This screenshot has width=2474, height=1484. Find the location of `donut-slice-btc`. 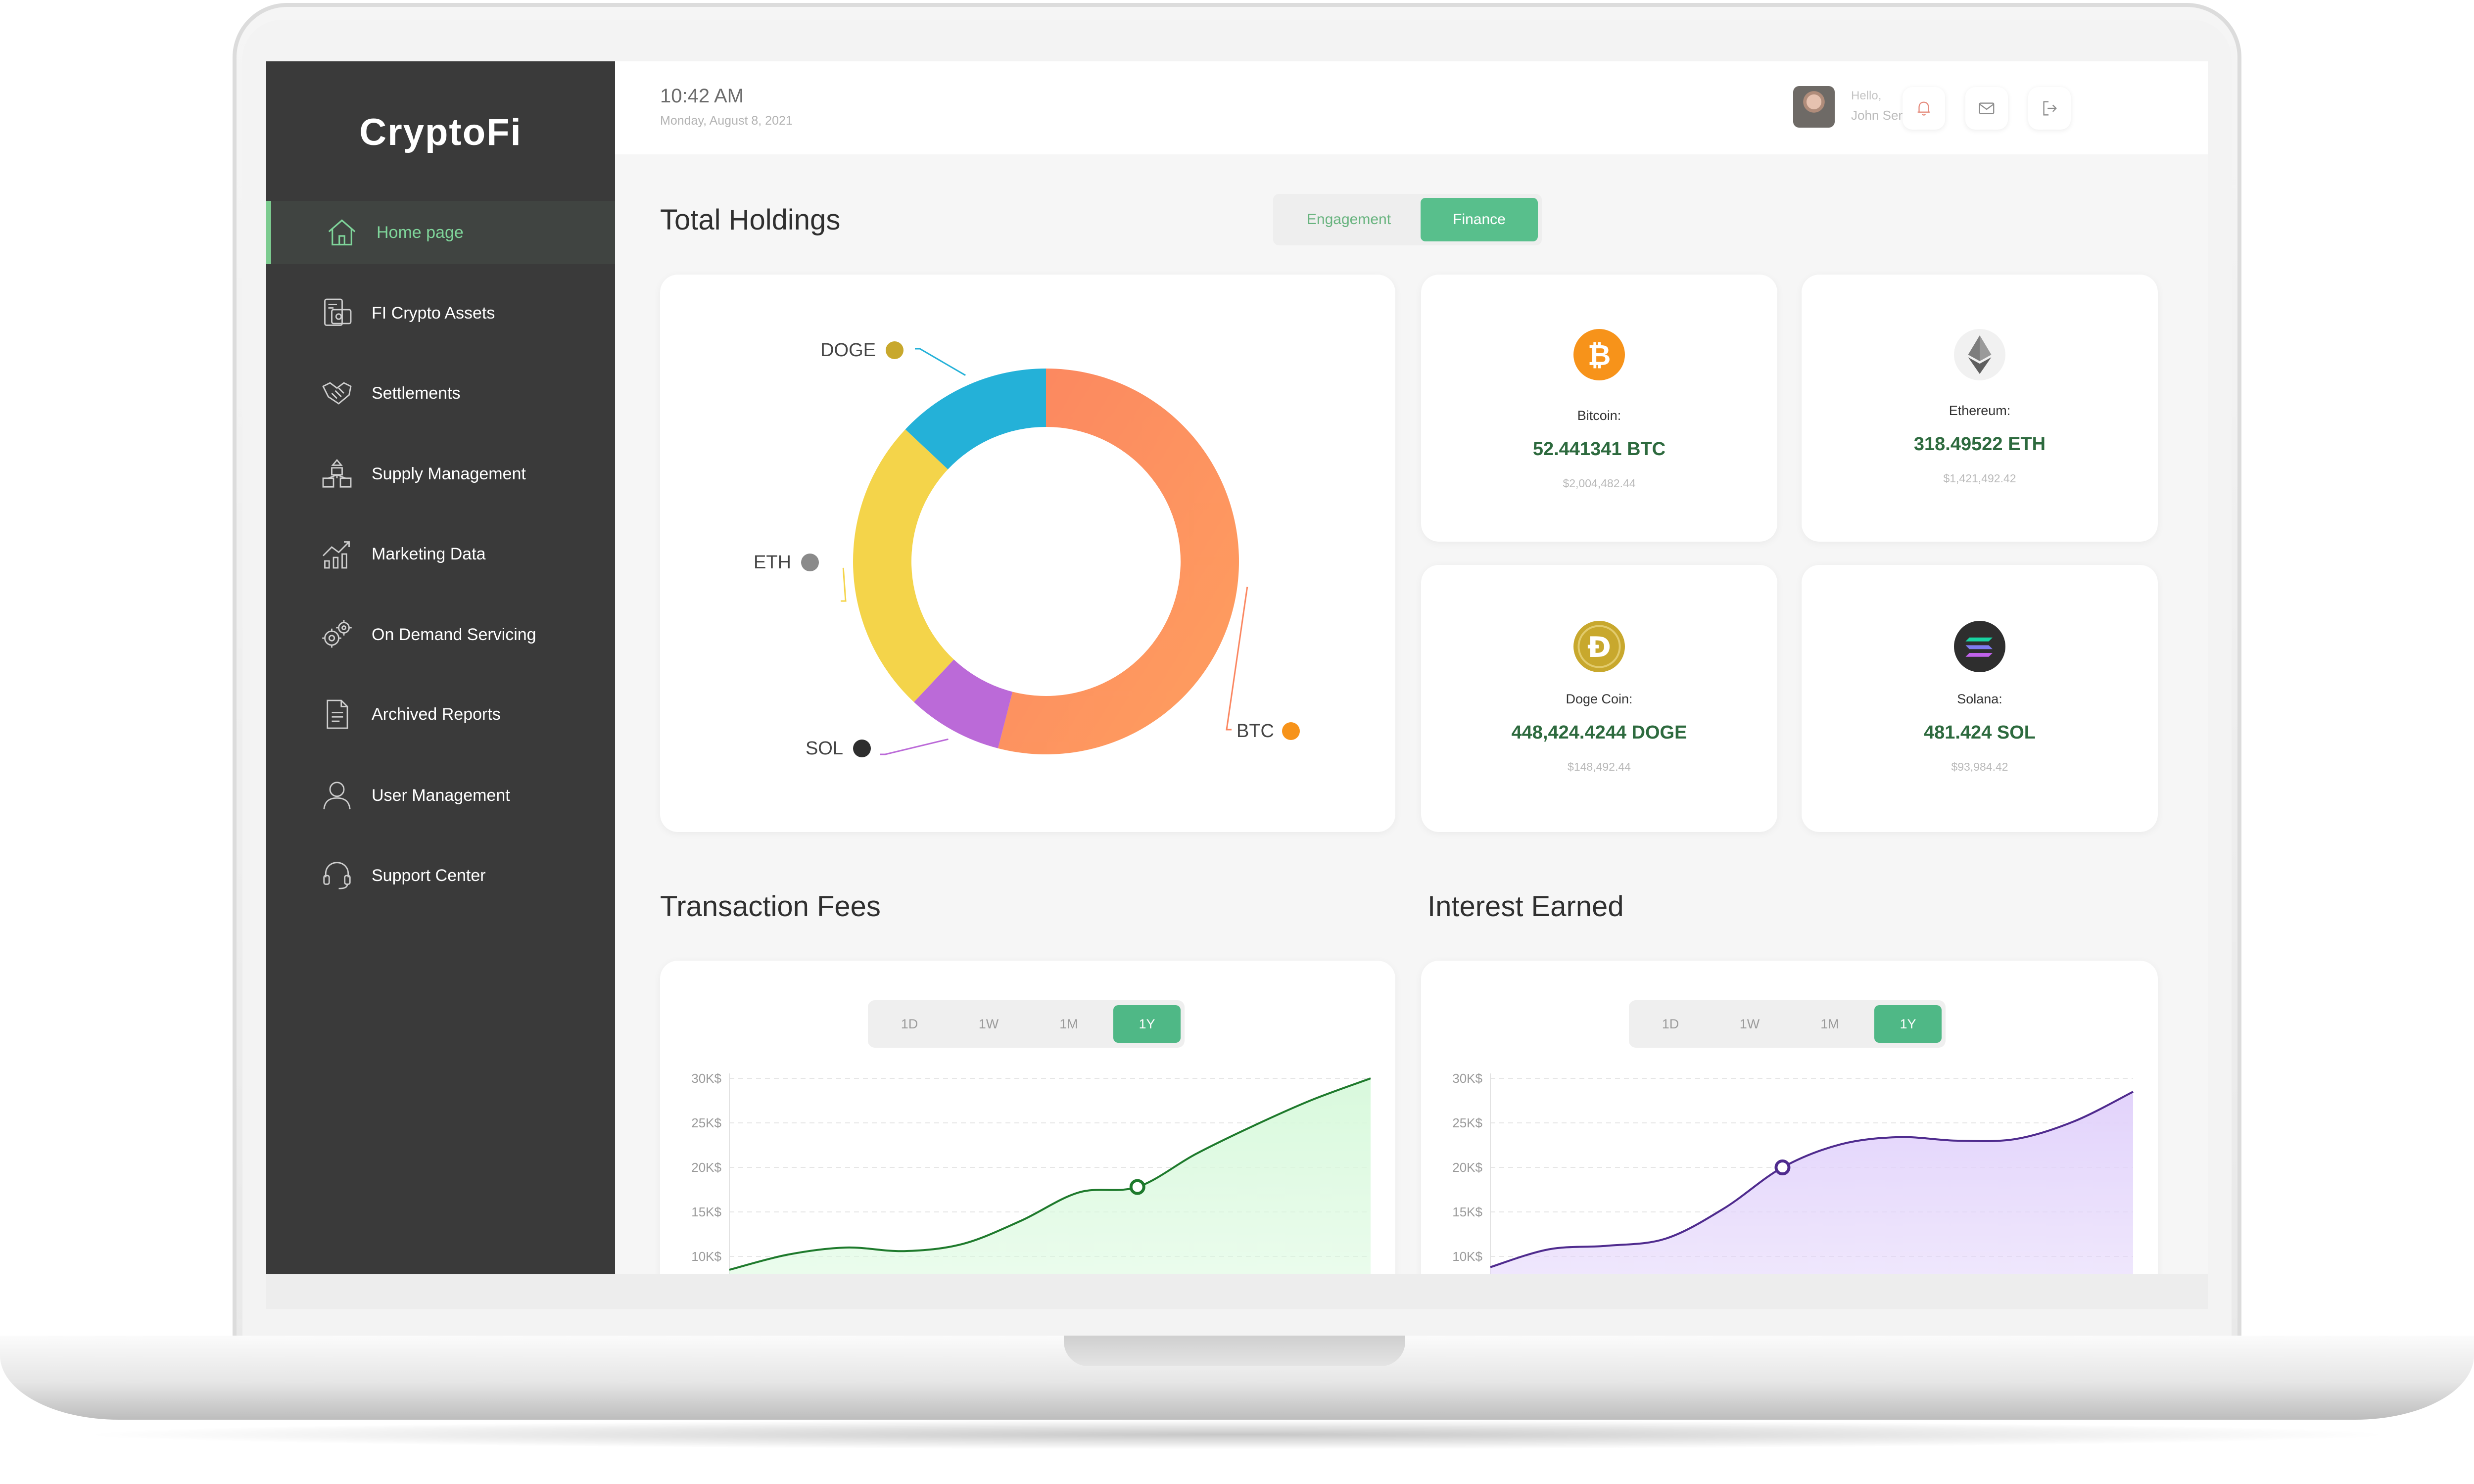

donut-slice-btc is located at coordinates (1118, 561).